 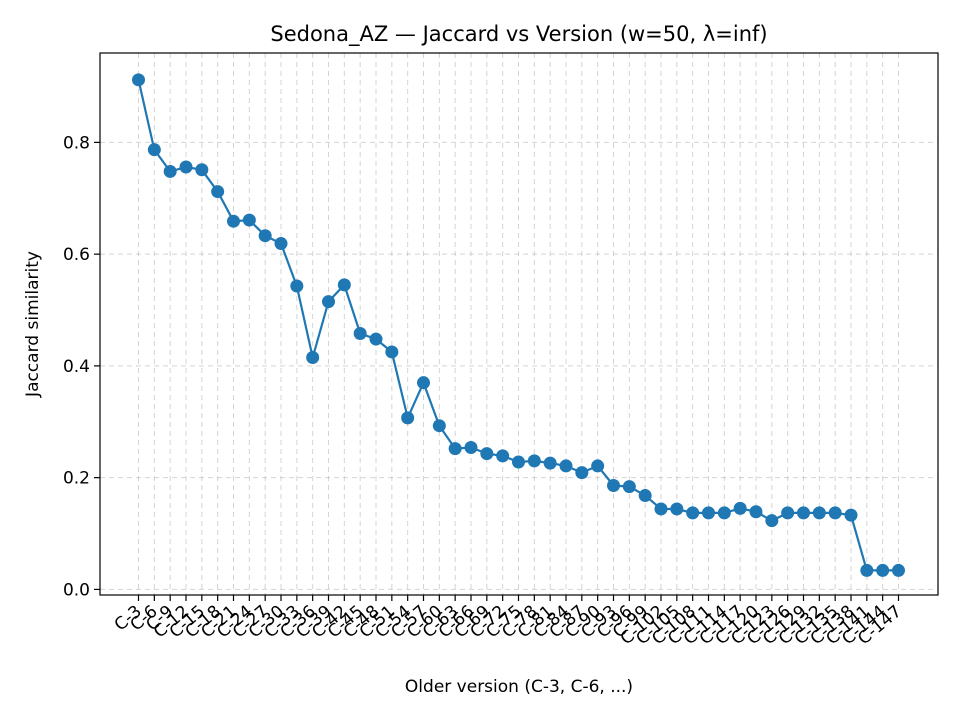 I want to click on y-tick-label: 0.6, so click(x=76, y=255).